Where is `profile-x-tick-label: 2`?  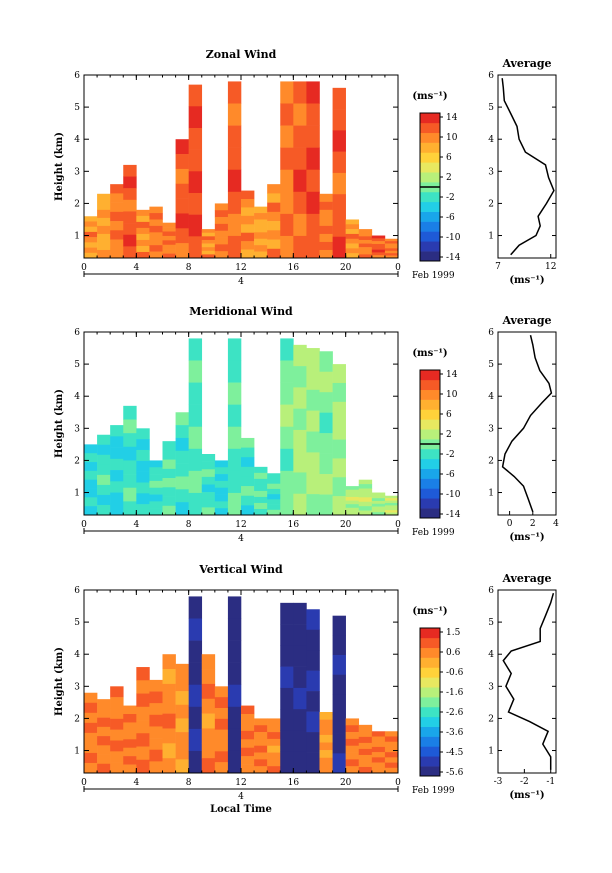 profile-x-tick-label: 2 is located at coordinates (533, 524).